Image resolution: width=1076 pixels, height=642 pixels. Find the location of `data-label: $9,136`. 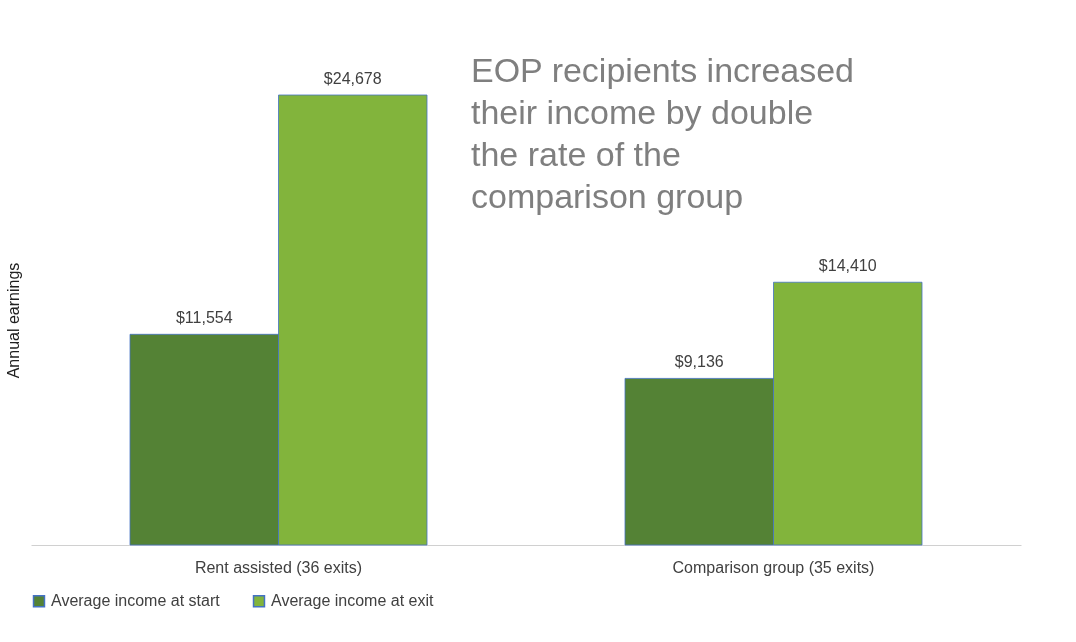

data-label: $9,136 is located at coordinates (699, 362).